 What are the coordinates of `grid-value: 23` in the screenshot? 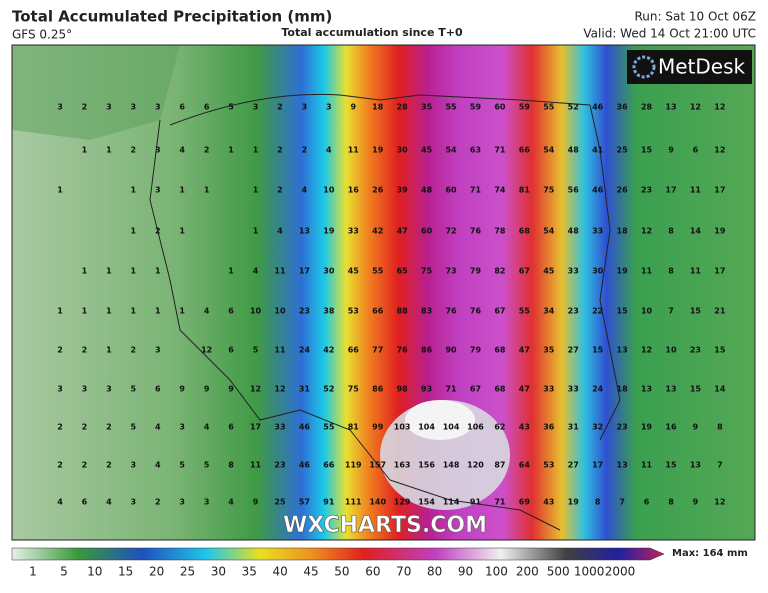 It's located at (646, 190).